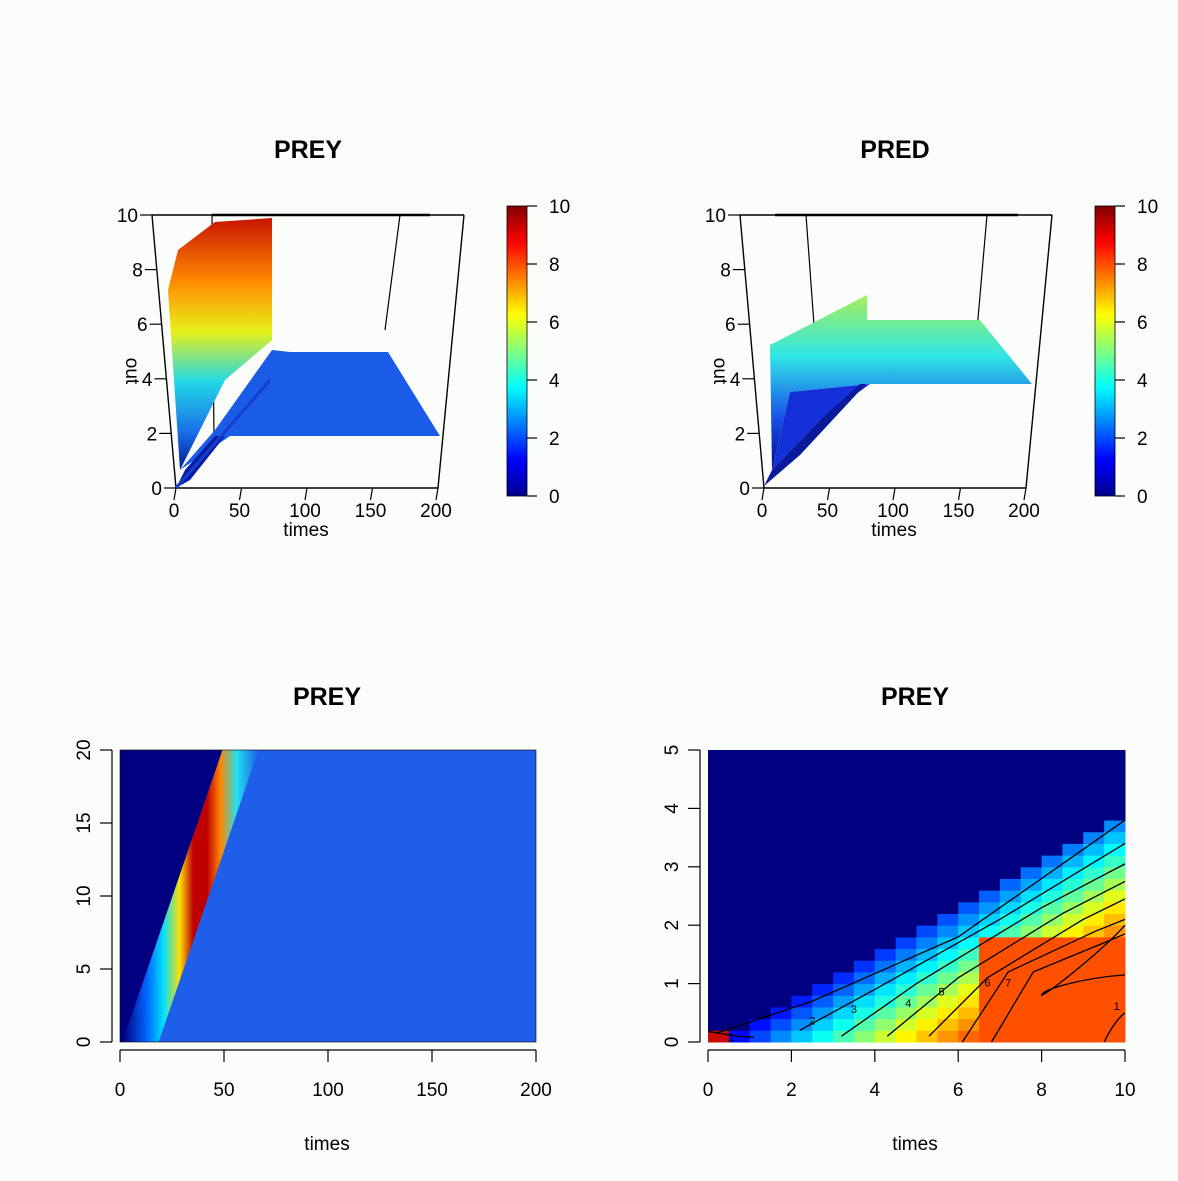 The width and height of the screenshot is (1178, 1181). What do you see at coordinates (548, 352) in the screenshot?
I see `colorbar-axis: 0 2 4 6 8 10` at bounding box center [548, 352].